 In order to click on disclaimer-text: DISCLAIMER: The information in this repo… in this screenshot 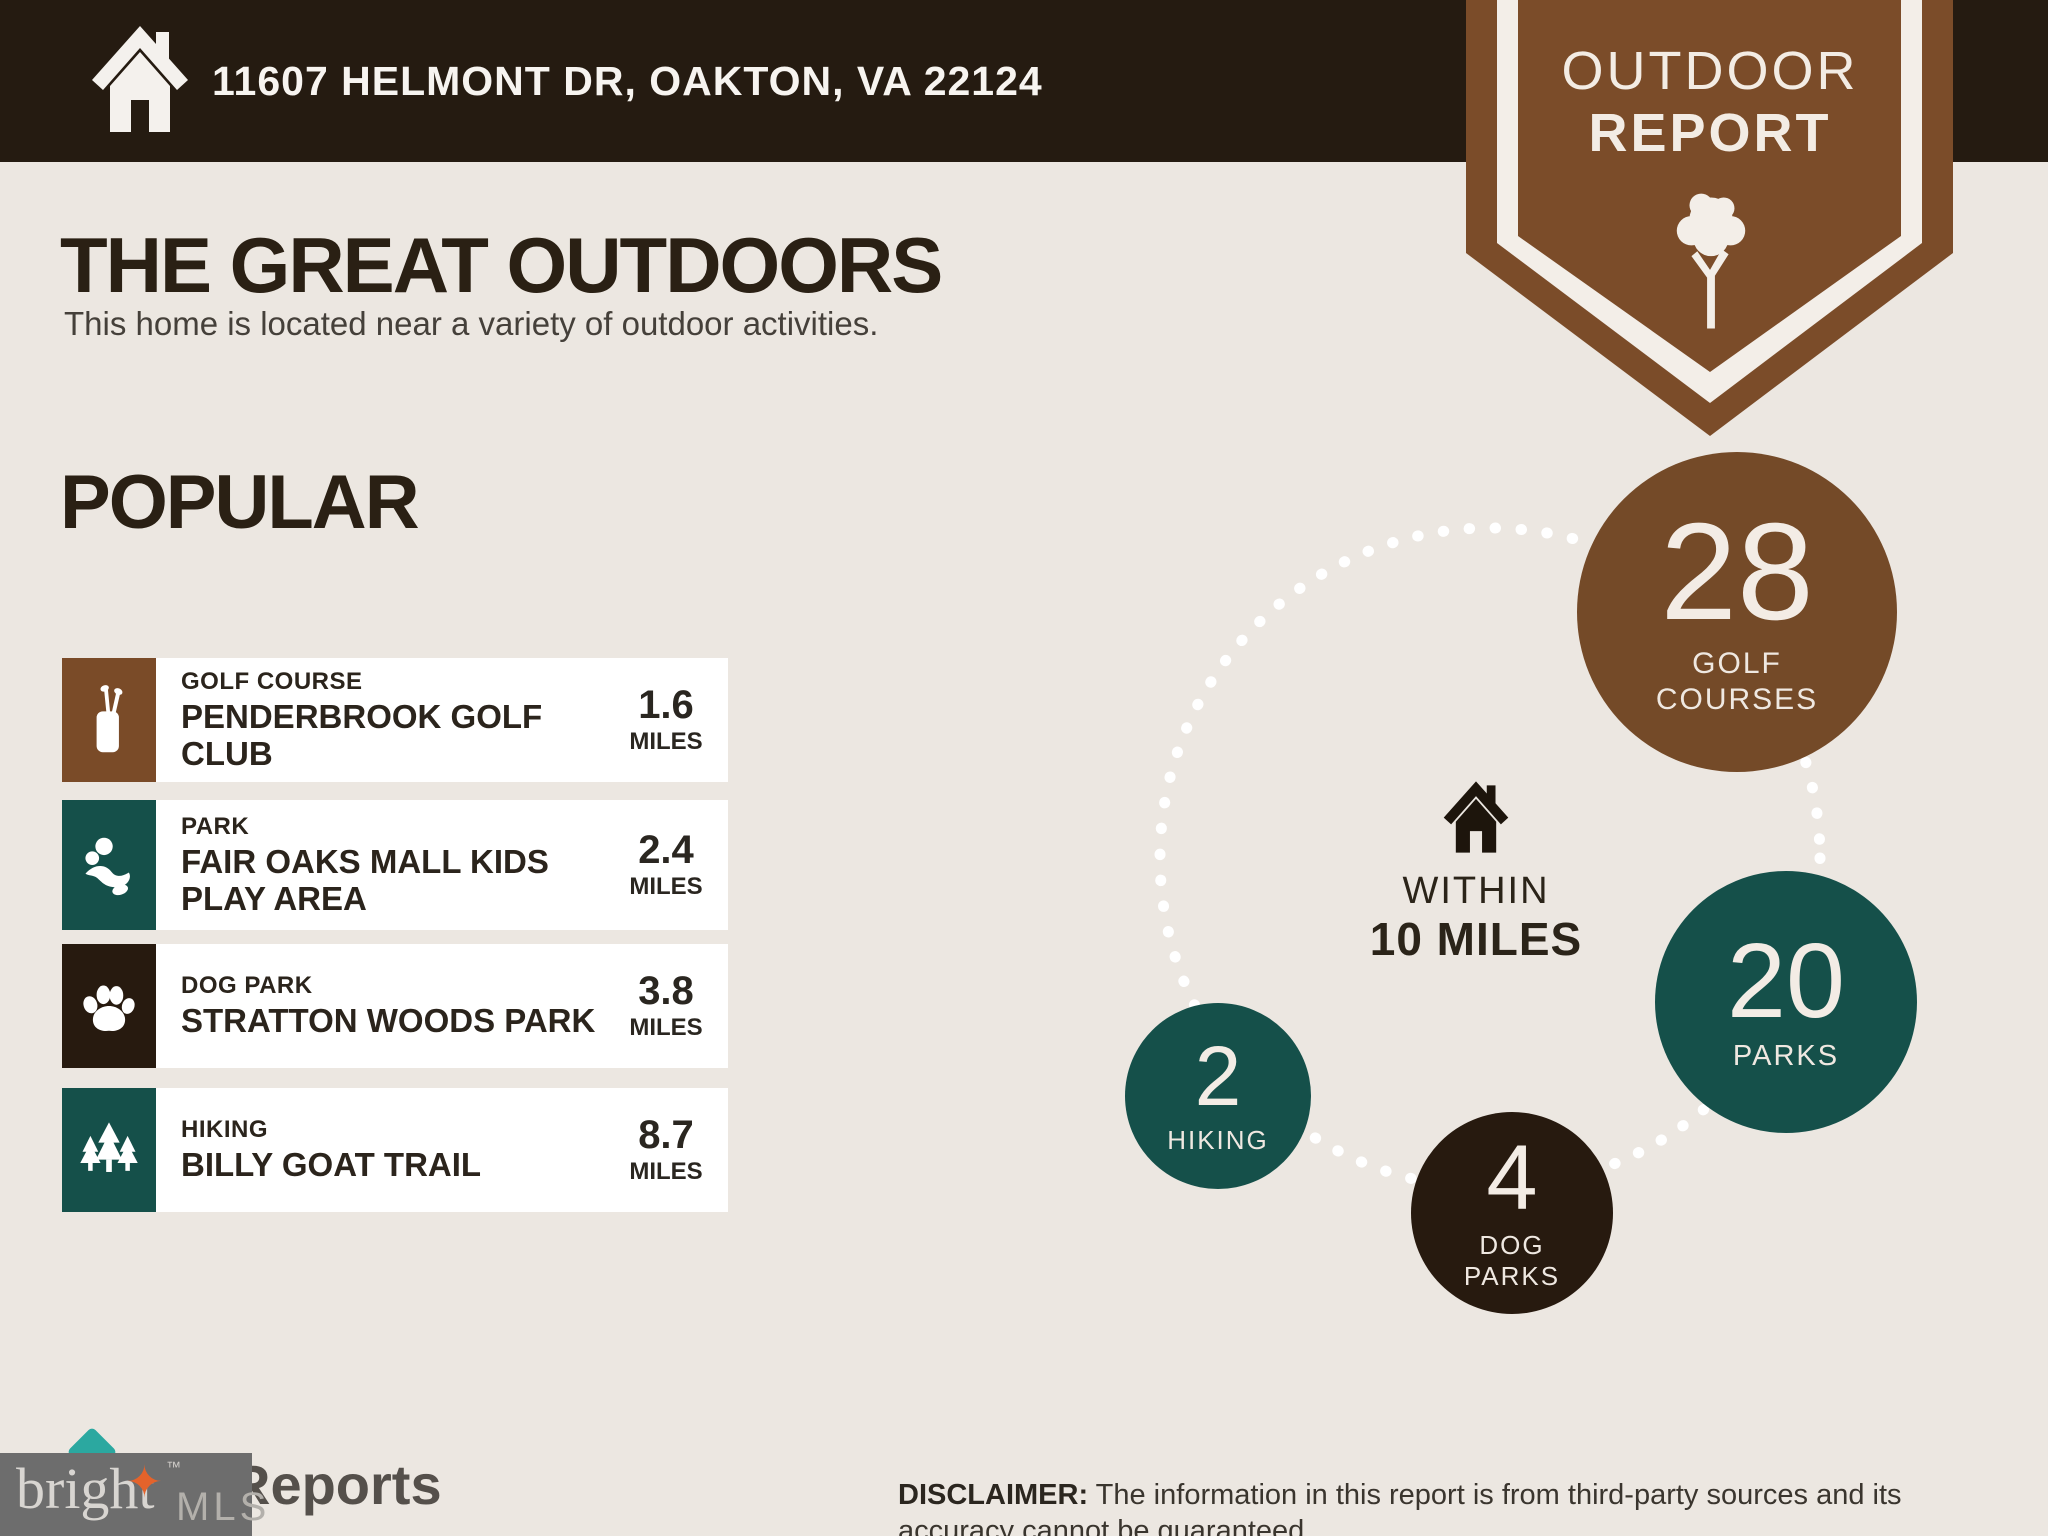, I will do `click(1444, 1506)`.